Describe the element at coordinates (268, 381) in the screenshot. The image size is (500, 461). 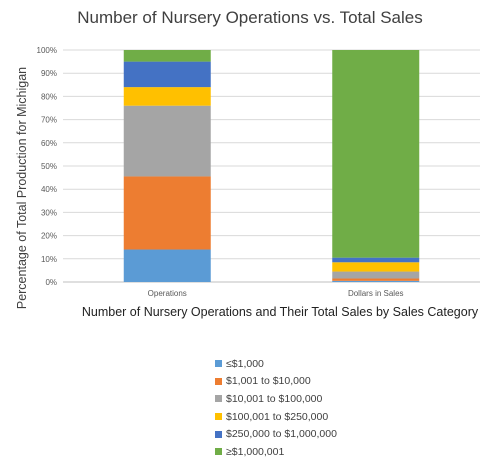
I see `legend-label: $1,001 to $10,000` at that location.